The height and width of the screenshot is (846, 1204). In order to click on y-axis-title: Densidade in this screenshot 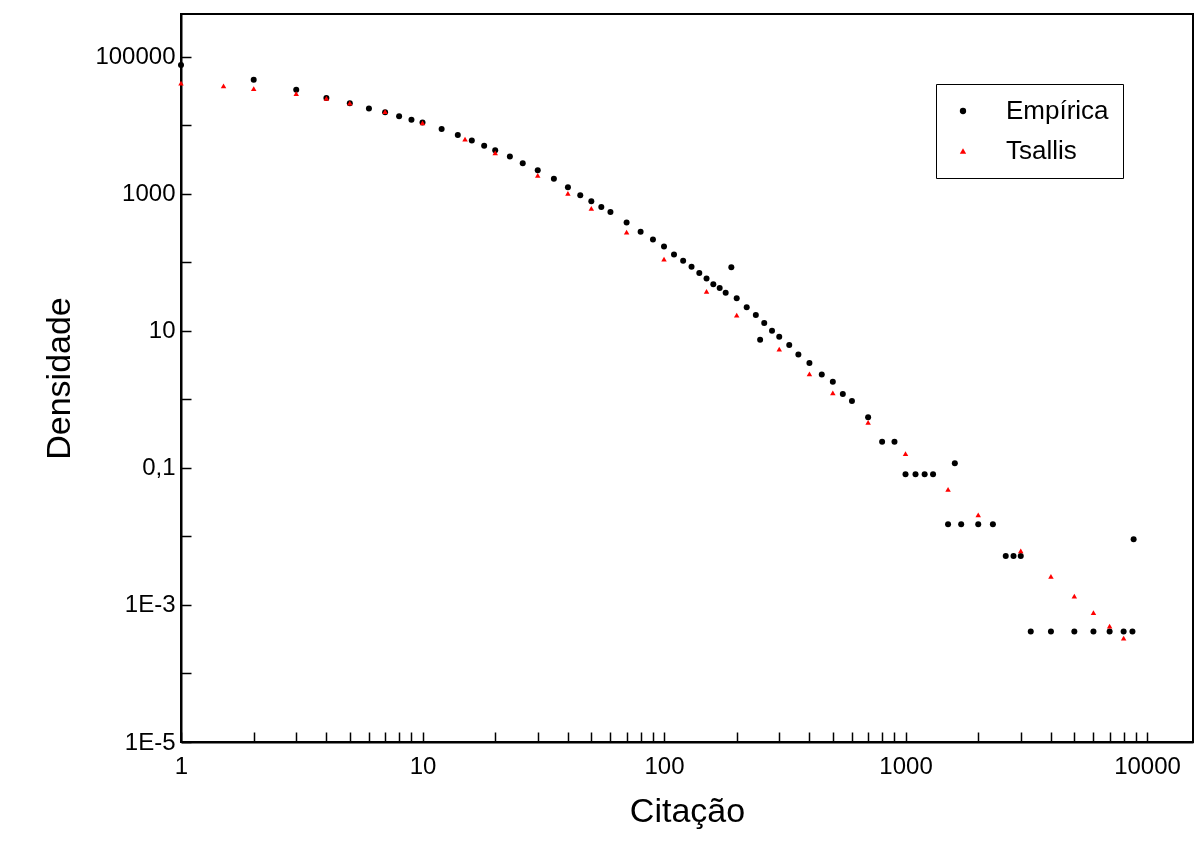, I will do `click(58, 378)`.